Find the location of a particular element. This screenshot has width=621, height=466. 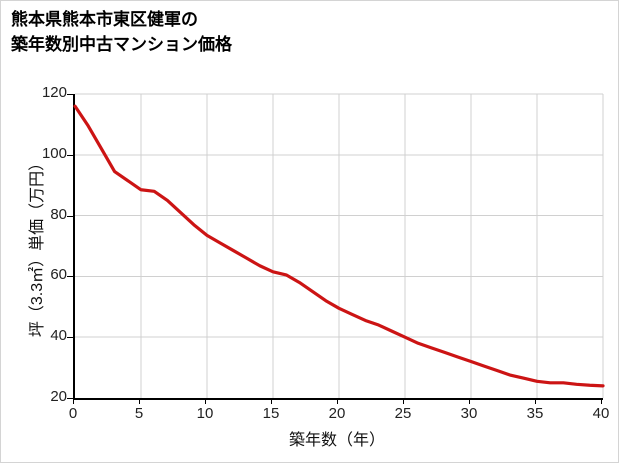

x-axis-tick-label: 20 is located at coordinates (337, 413).